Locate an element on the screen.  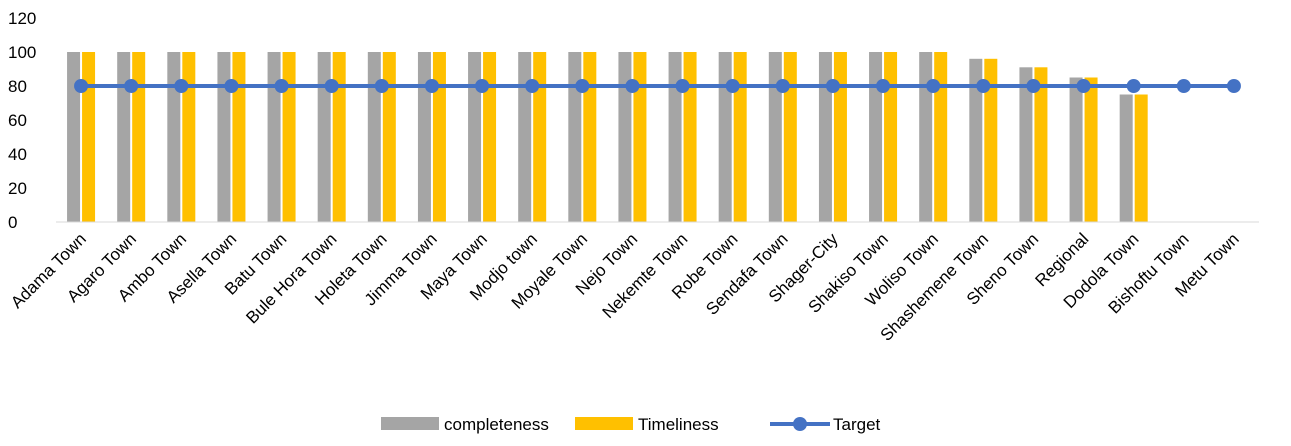
legend-swatch-timeliness is located at coordinates (604, 423).